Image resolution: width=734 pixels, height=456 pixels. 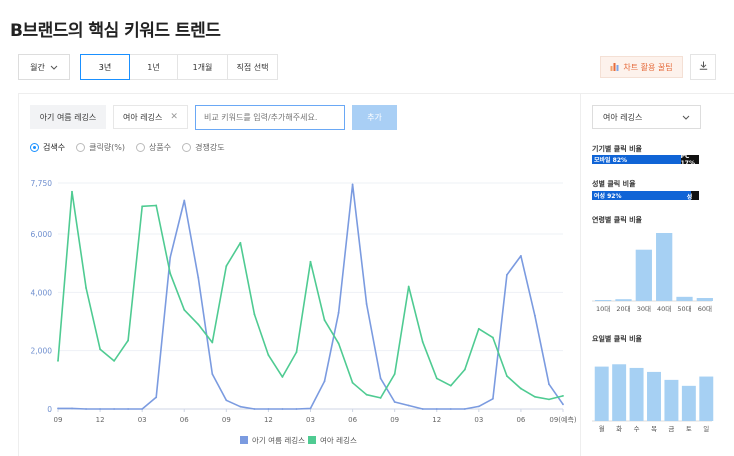 I want to click on bar-category-label: 20대, so click(x=623, y=309).